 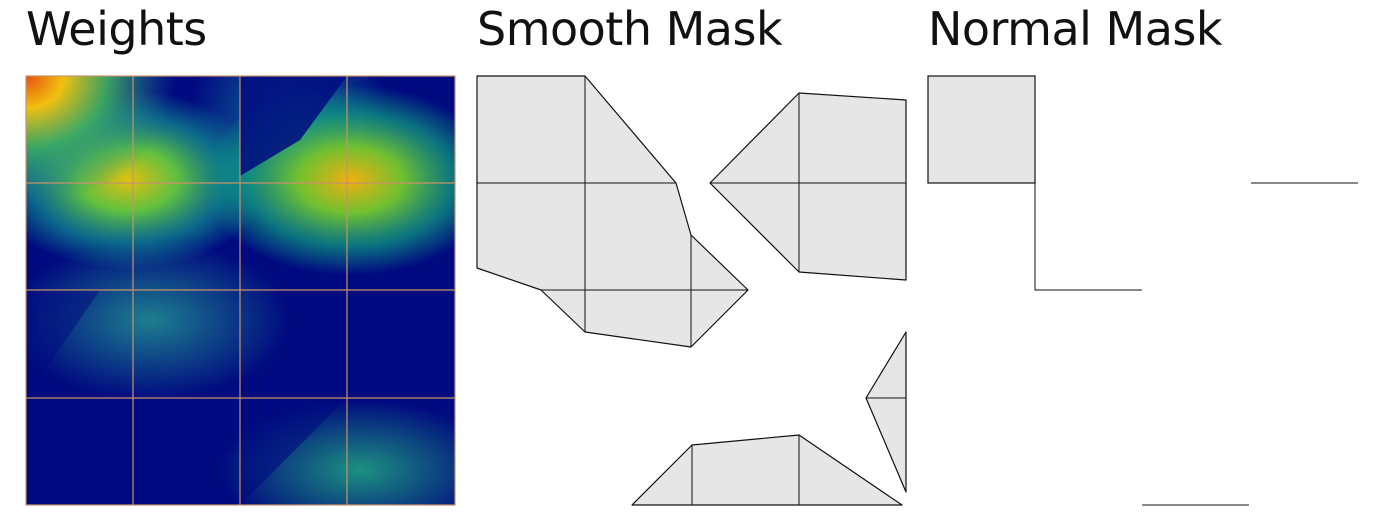 What do you see at coordinates (1075, 29) in the screenshot?
I see `normal-mask-panel-title: Normal Mask` at bounding box center [1075, 29].